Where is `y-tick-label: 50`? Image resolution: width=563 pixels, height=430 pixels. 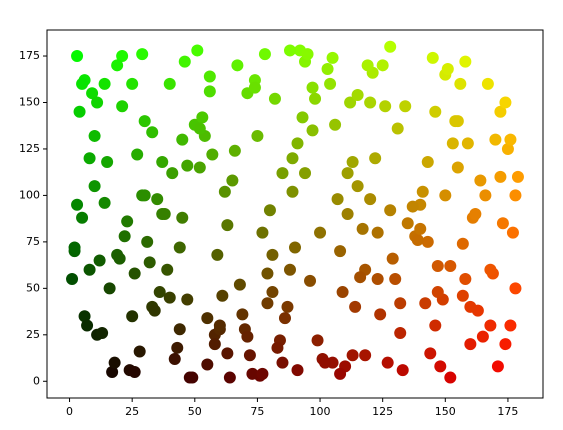
y-tick-label: 50 is located at coordinates (33, 287).